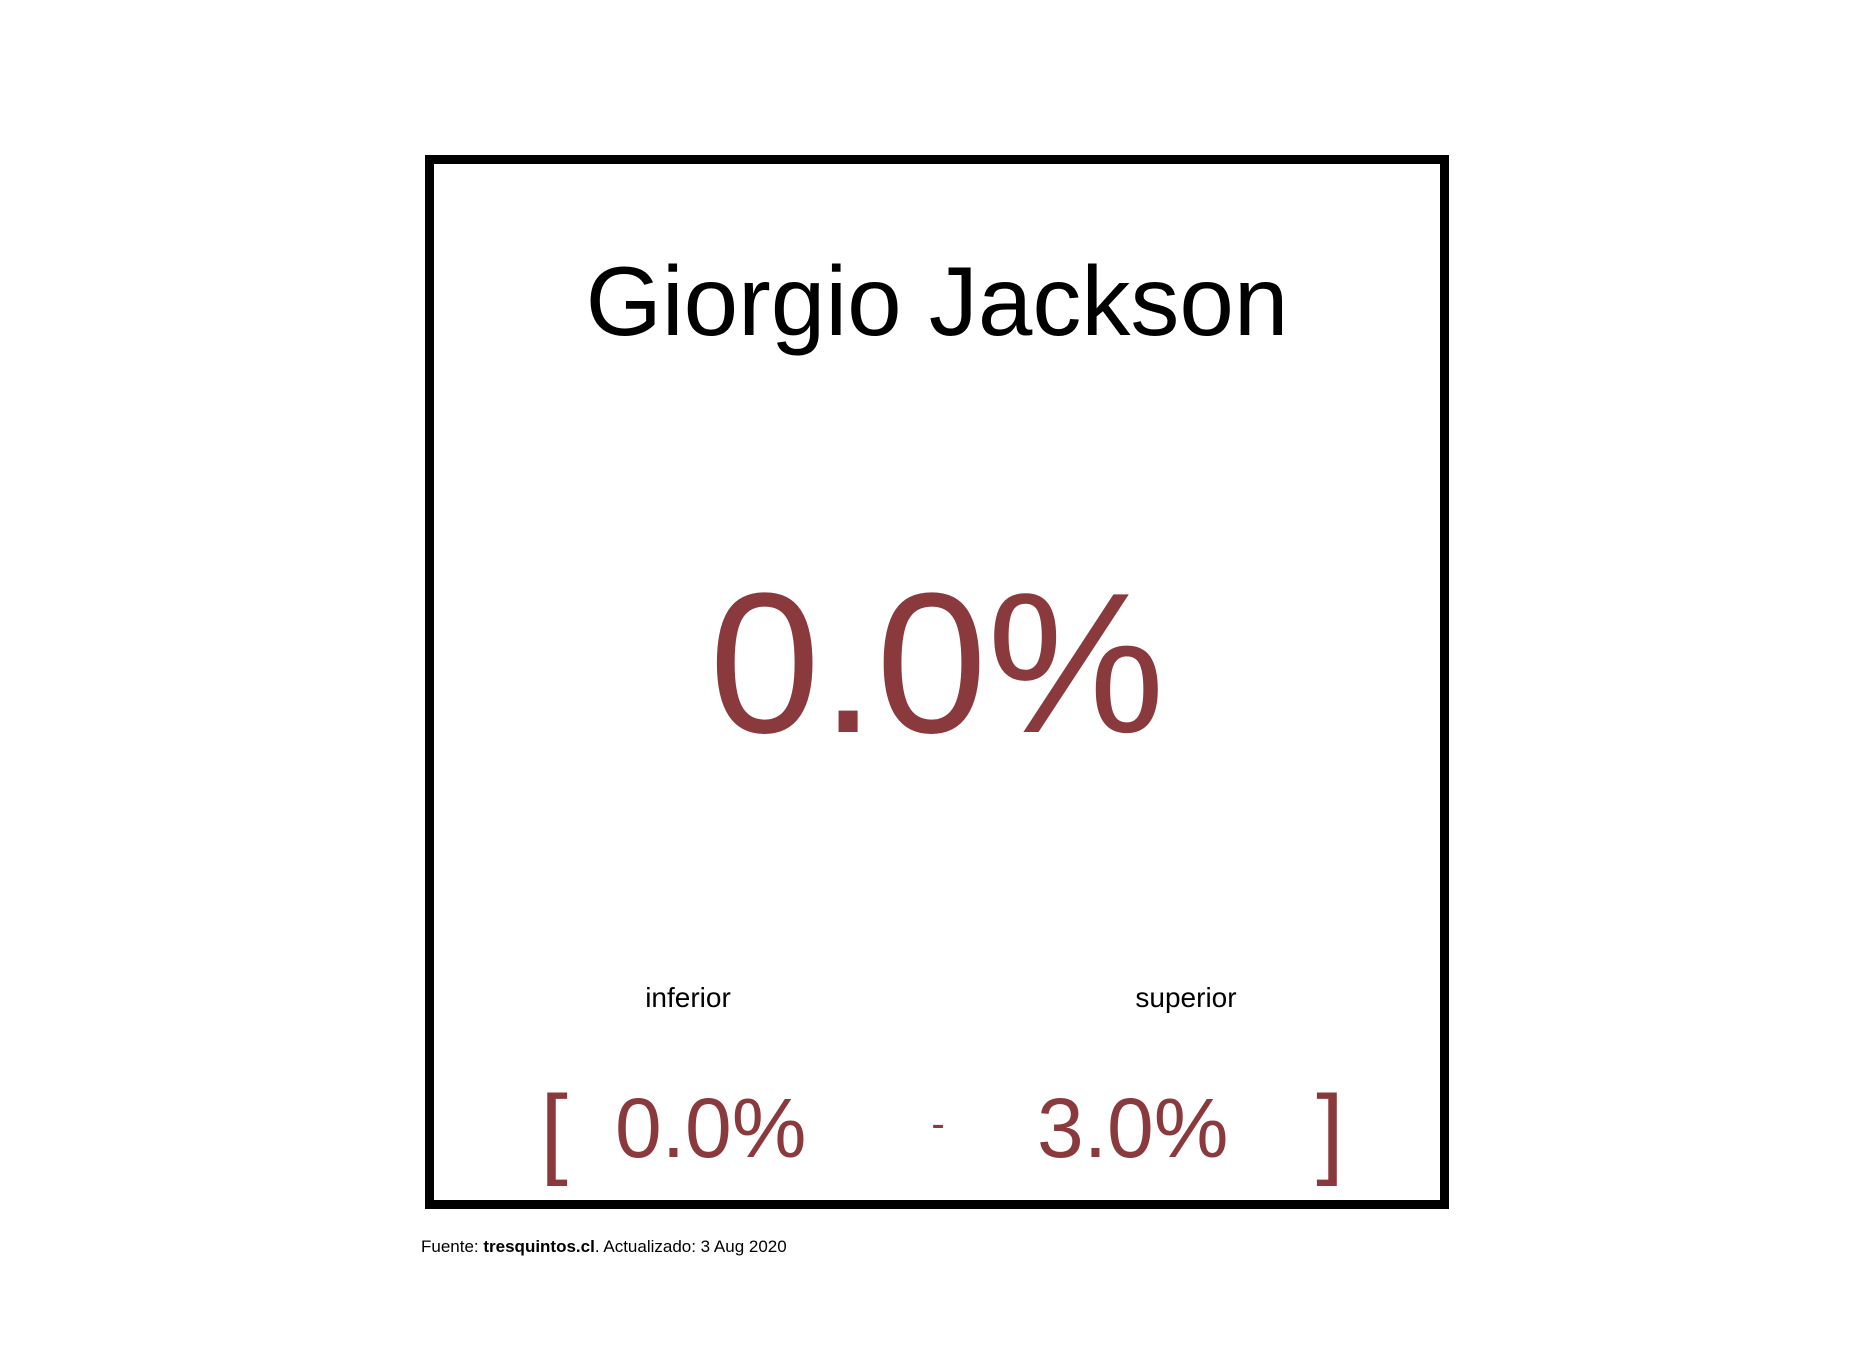 This screenshot has height=1354, width=1862. I want to click on lower-bound-value: 0.0%, so click(711, 1128).